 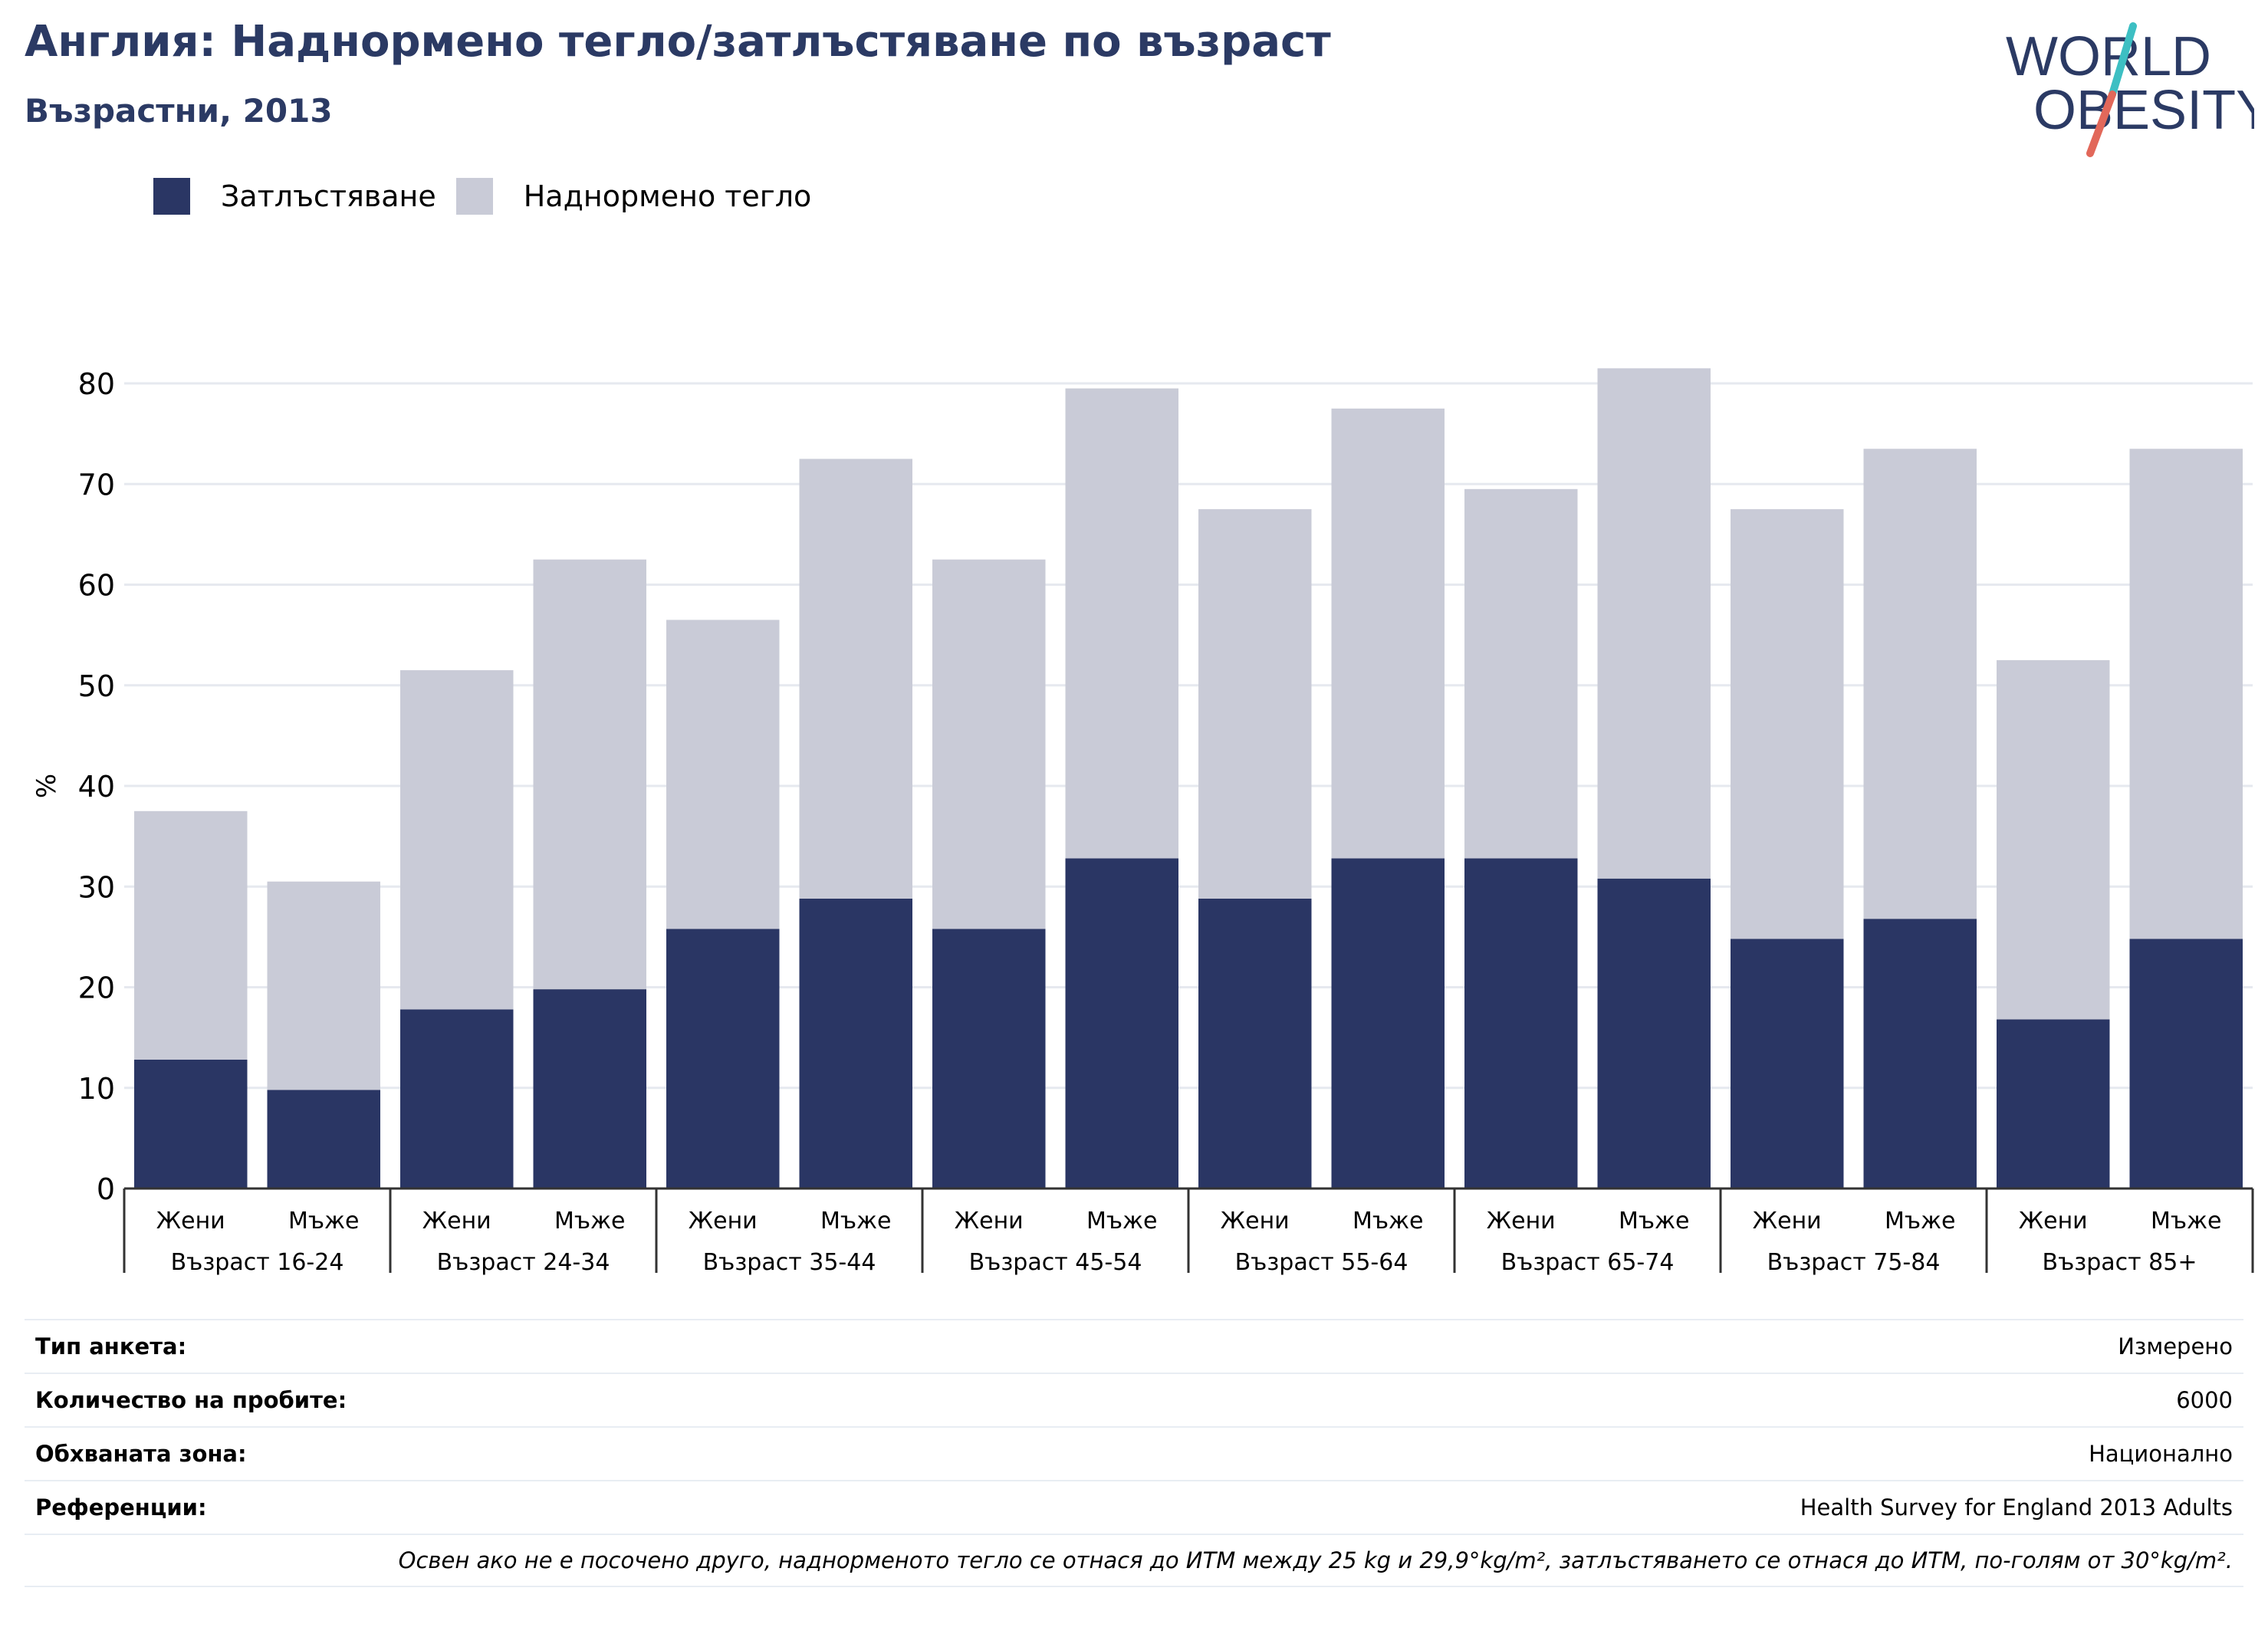 What do you see at coordinates (106, 1189) in the screenshot?
I see `y-tick-label: 0` at bounding box center [106, 1189].